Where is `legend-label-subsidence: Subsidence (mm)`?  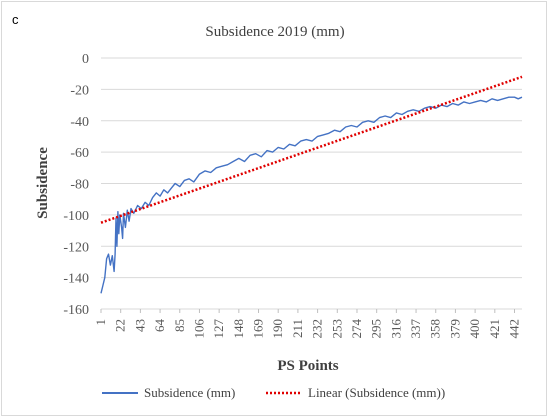
legend-label-subsidence: Subsidence (mm) is located at coordinates (189, 392).